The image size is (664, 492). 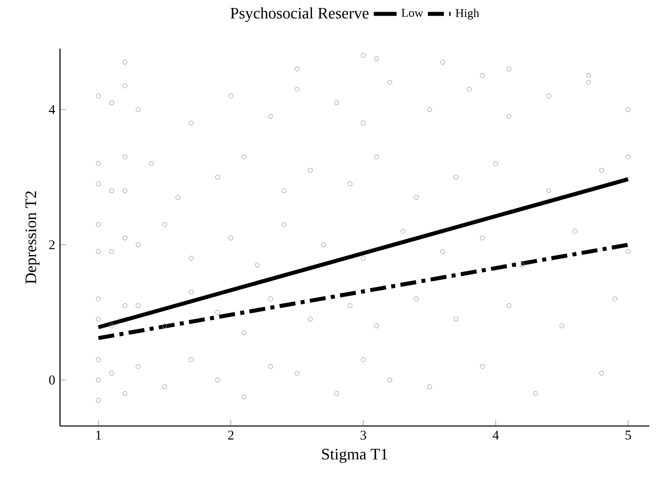 I want to click on x-tick-label: 5, so click(x=628, y=435).